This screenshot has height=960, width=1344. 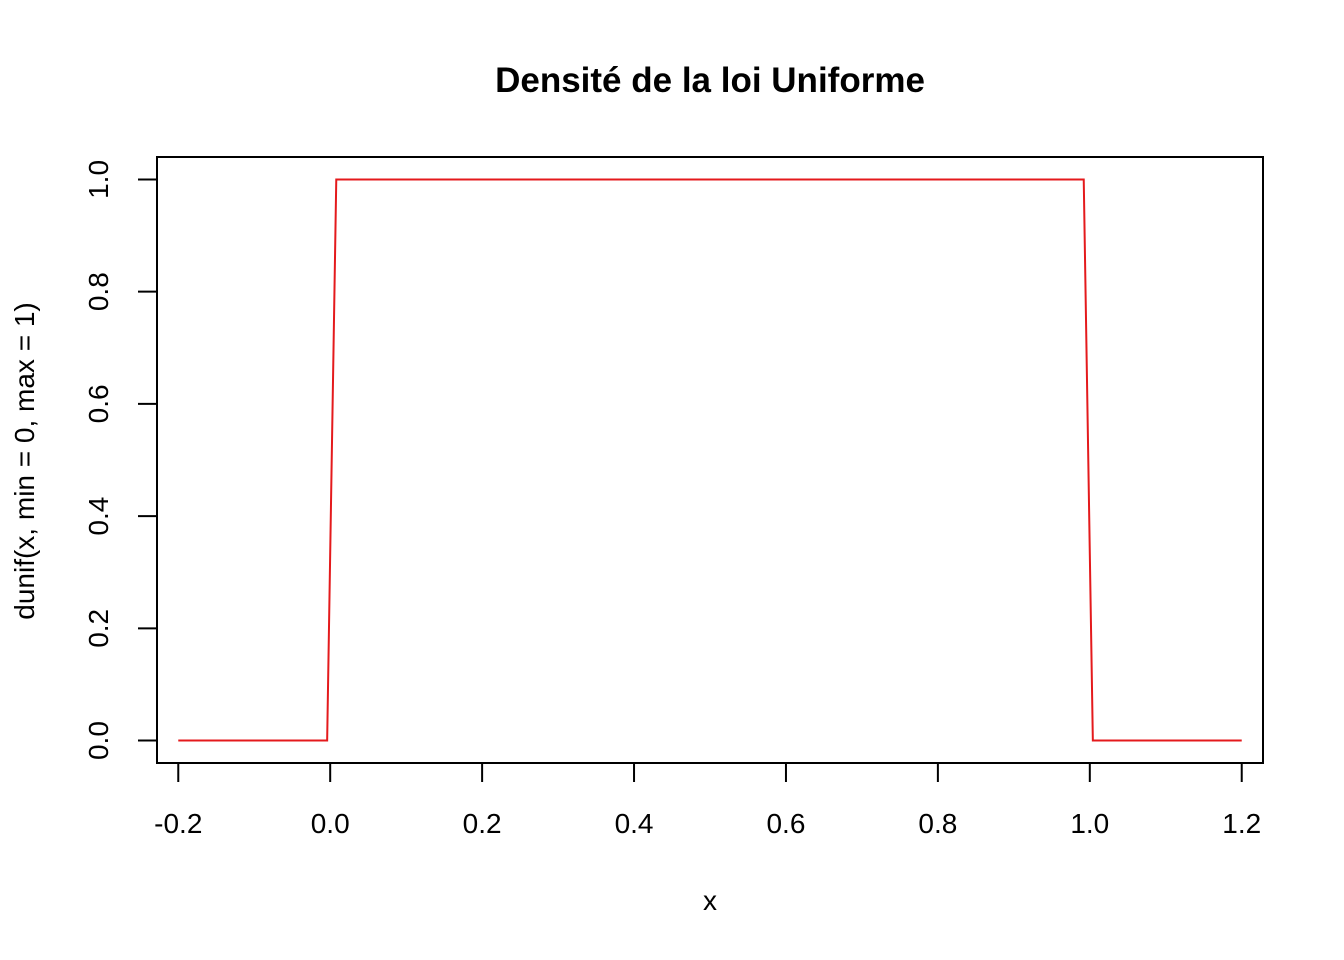 I want to click on x-tick-label: 1.2, so click(x=1241, y=823).